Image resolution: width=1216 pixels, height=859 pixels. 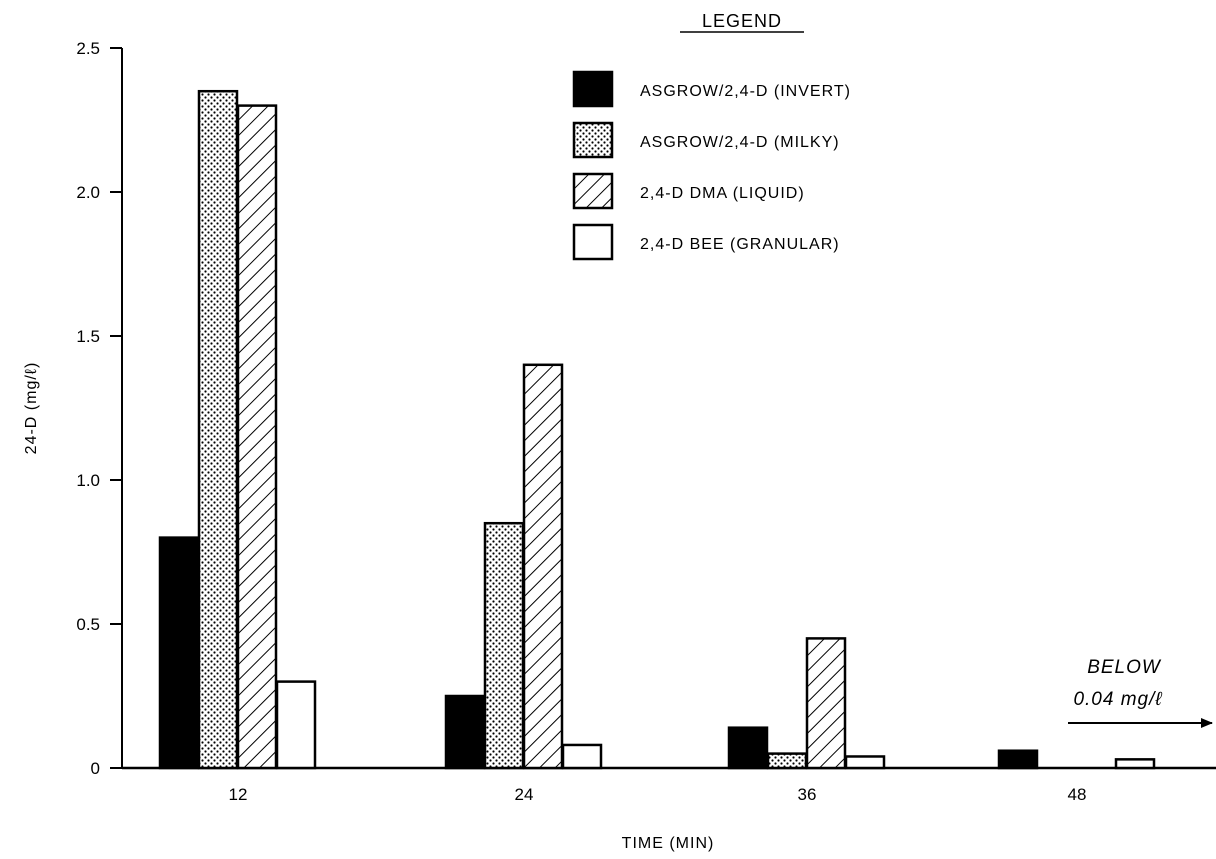 What do you see at coordinates (658, 794) in the screenshot?
I see `x-ticks: 12 24 36 48` at bounding box center [658, 794].